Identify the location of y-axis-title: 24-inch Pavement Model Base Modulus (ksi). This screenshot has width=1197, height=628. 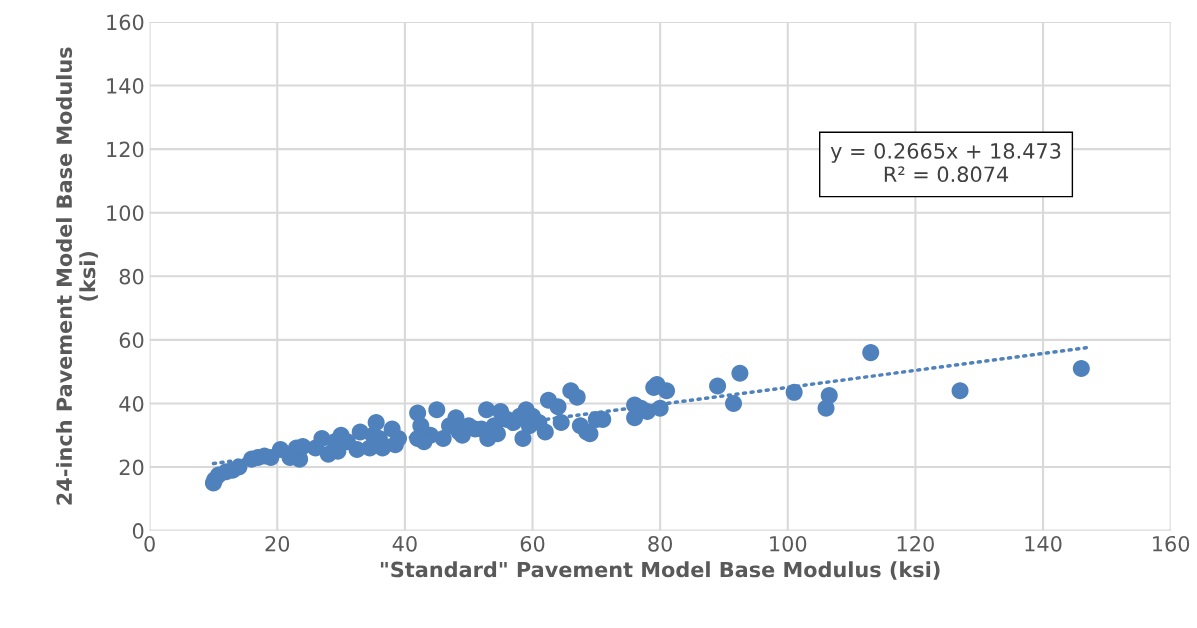
(76, 276).